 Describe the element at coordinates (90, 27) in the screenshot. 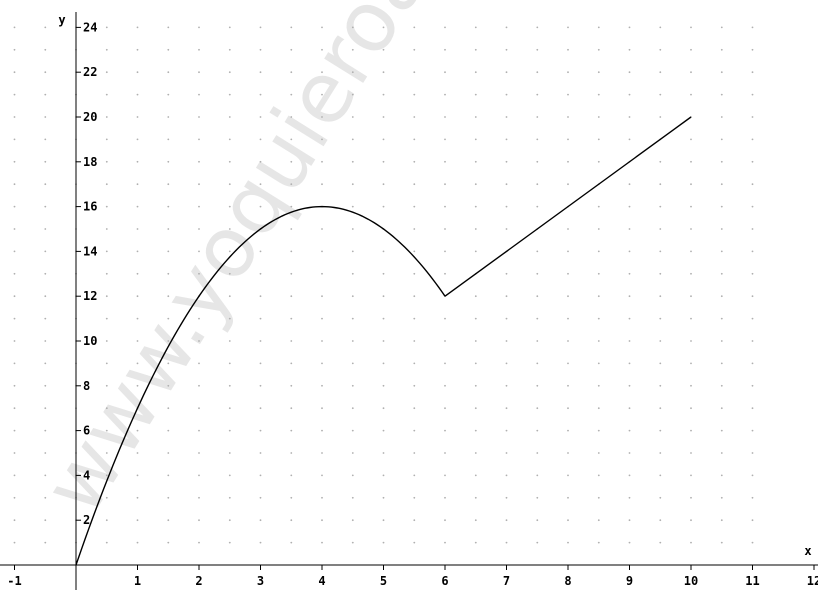

I see `y-tick-label: 24` at that location.